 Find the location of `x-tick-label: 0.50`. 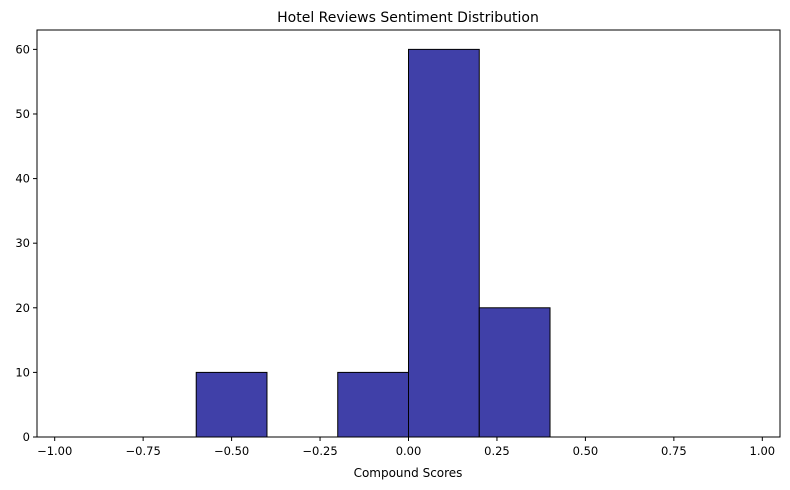

x-tick-label: 0.50 is located at coordinates (586, 451).